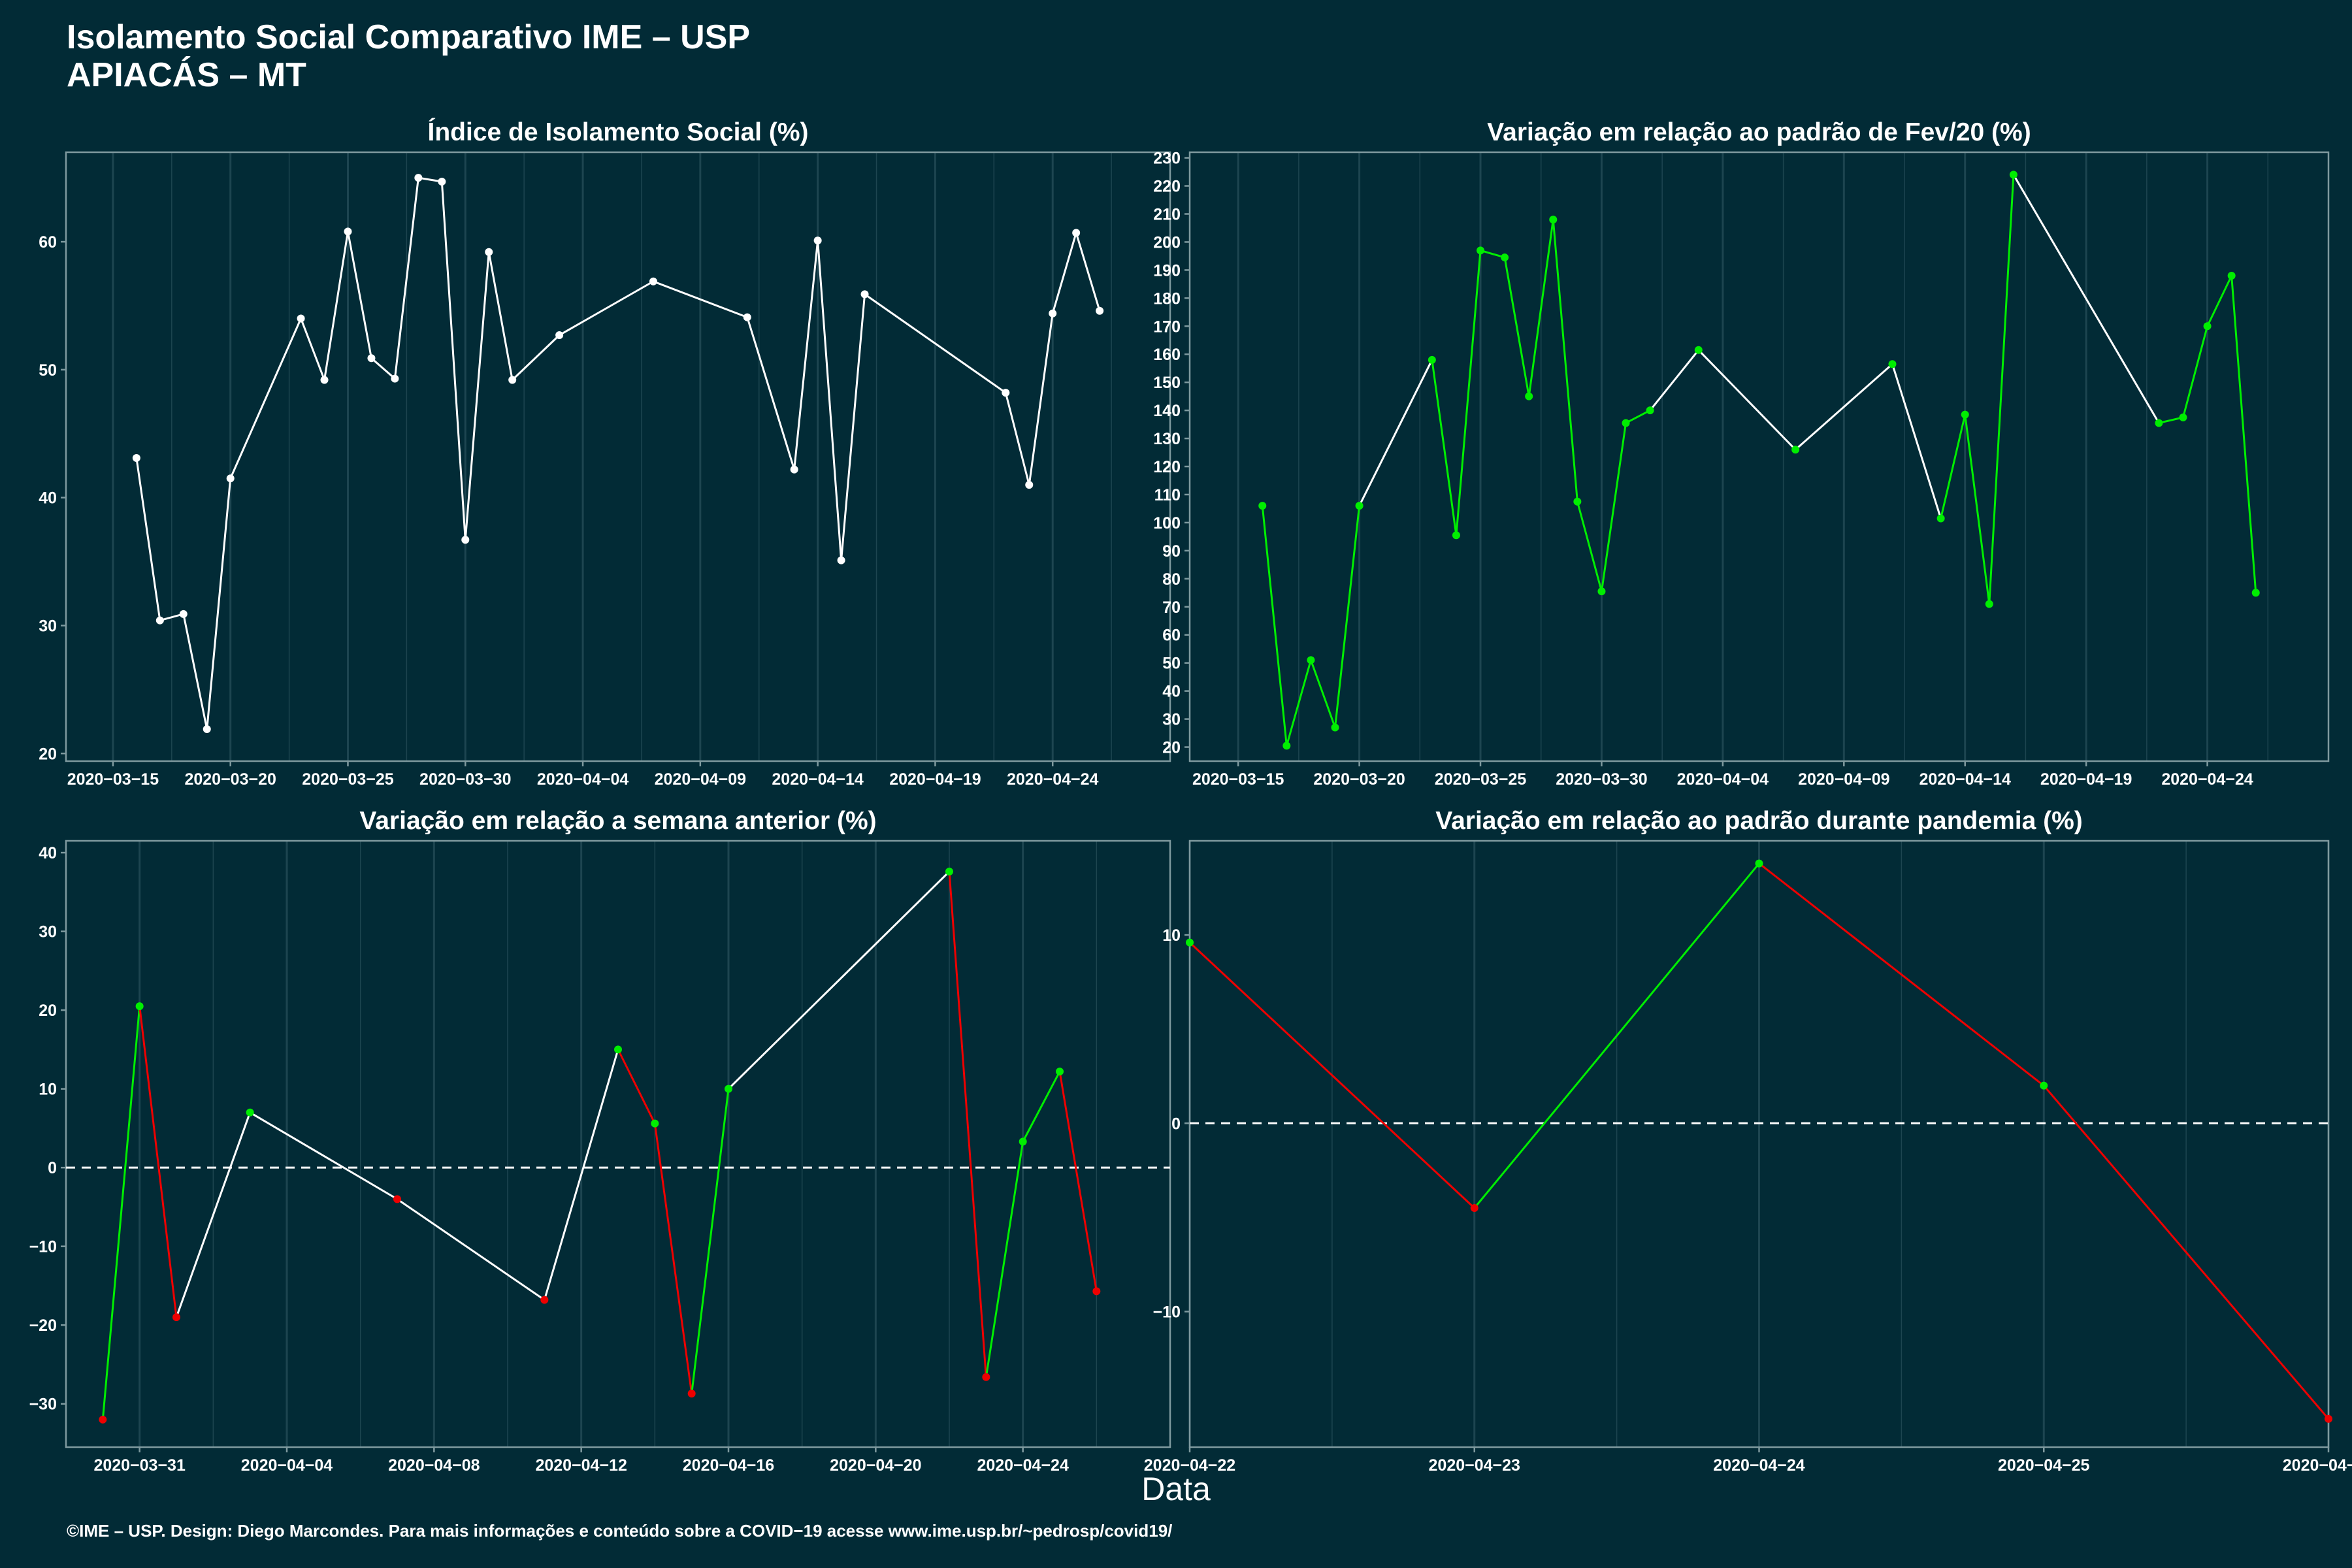 This screenshot has width=2352, height=1568. Describe the element at coordinates (287, 1465) in the screenshot. I see `panel-3-x-tick-label: 2020−04−04` at that location.